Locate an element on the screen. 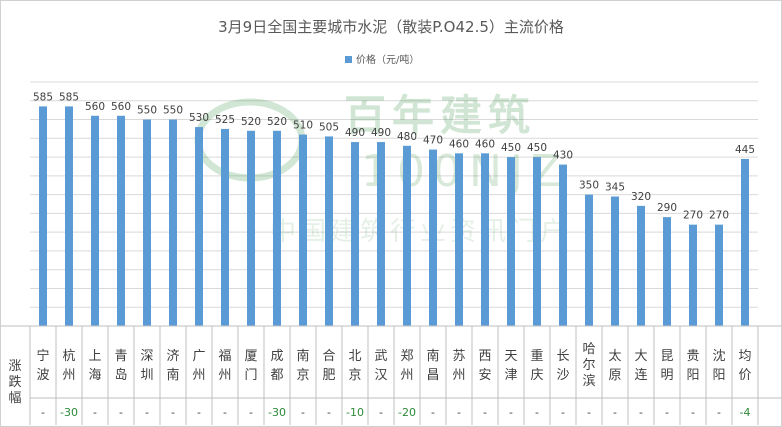  category-label: 长沙 is located at coordinates (562, 366).